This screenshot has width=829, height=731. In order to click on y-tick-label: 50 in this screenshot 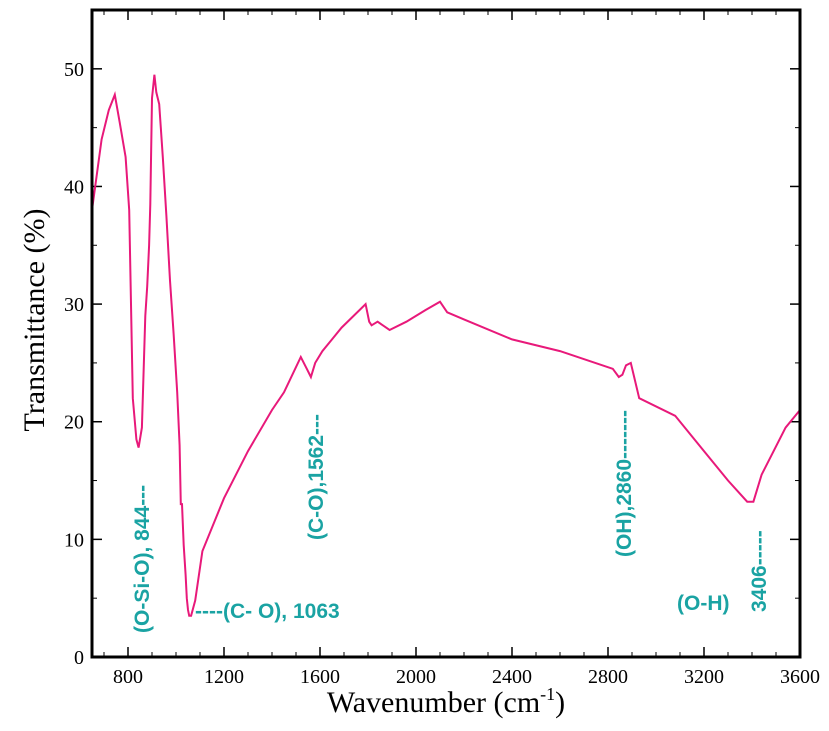, I will do `click(74, 70)`.